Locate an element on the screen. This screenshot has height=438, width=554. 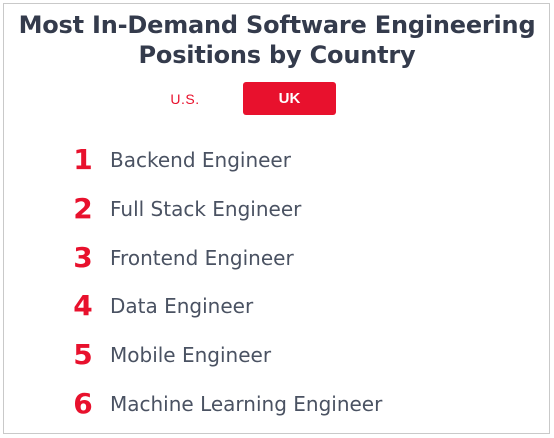
position-title: Full Stack Engineer is located at coordinates (206, 209).